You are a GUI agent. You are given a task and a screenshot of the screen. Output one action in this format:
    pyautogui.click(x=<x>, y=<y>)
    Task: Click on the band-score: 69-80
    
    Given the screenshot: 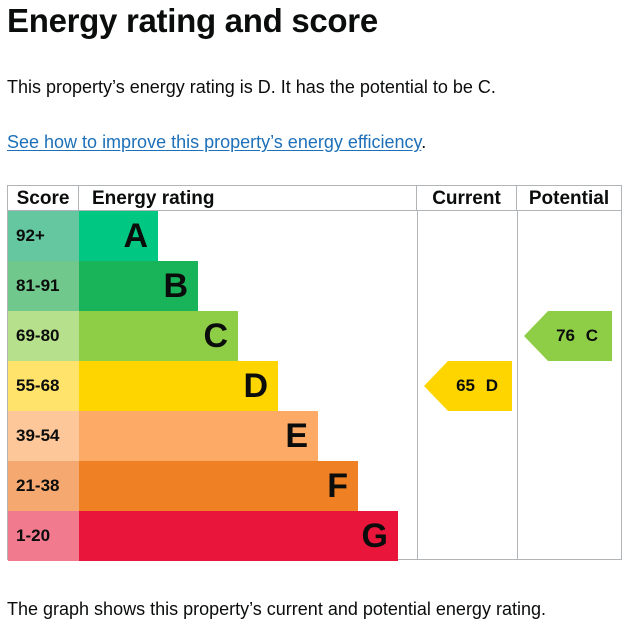 What is the action you would take?
    pyautogui.click(x=43, y=336)
    